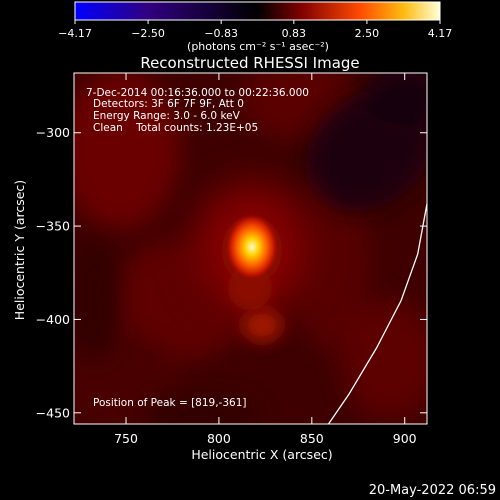  What do you see at coordinates (440, 33) in the screenshot?
I see `colorbar-tick-label: 4.17` at bounding box center [440, 33].